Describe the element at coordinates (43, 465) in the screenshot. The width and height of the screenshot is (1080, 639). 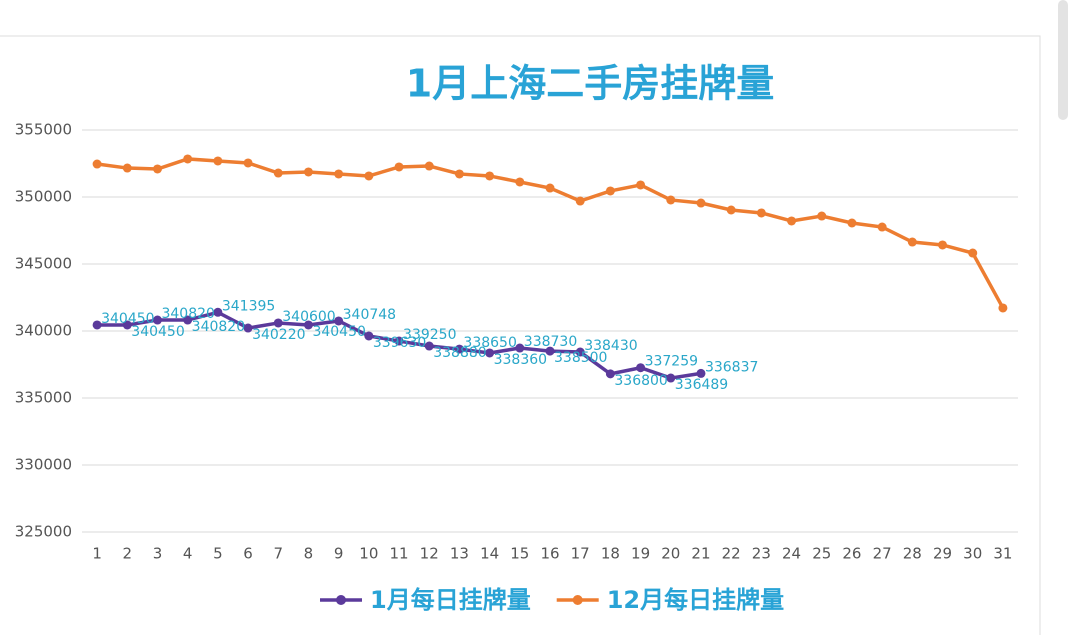
I see `y-tick-label: 330000` at that location.